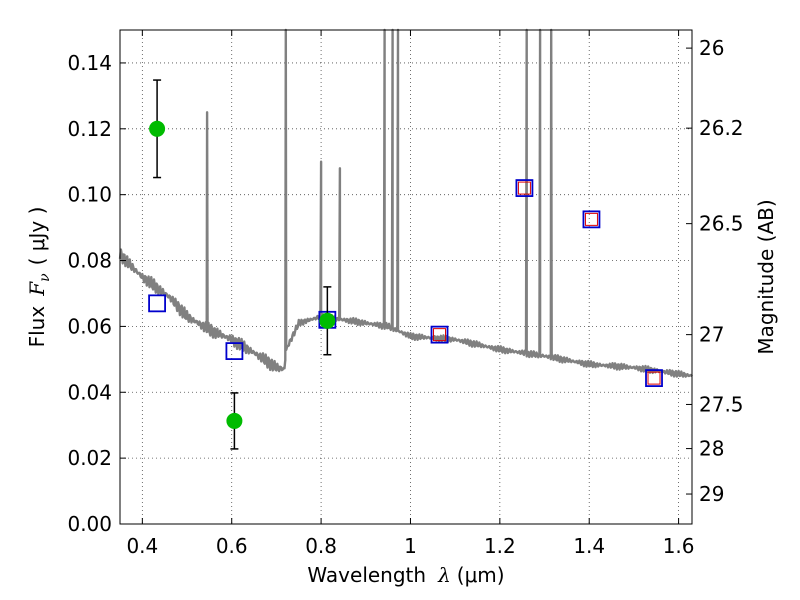  Describe the element at coordinates (711, 48) in the screenshot. I see `right-tick-label: 26` at that location.